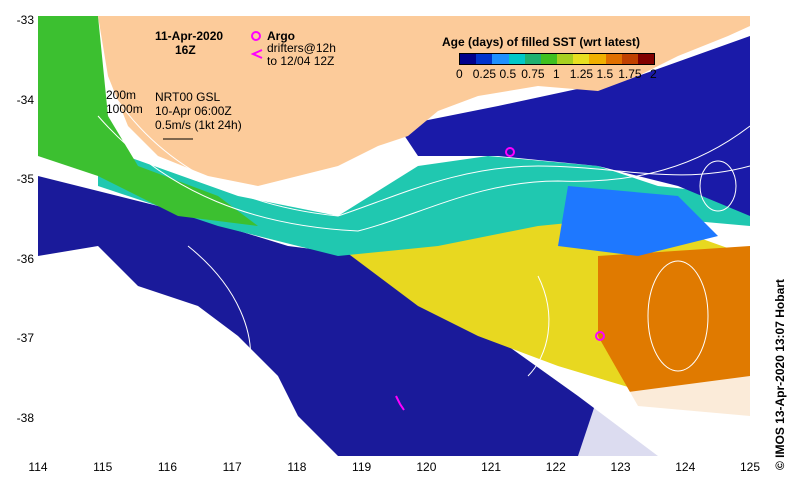 This screenshot has width=790, height=492. Describe the element at coordinates (256, 54) in the screenshot. I see `drifter-legend-icon` at that location.